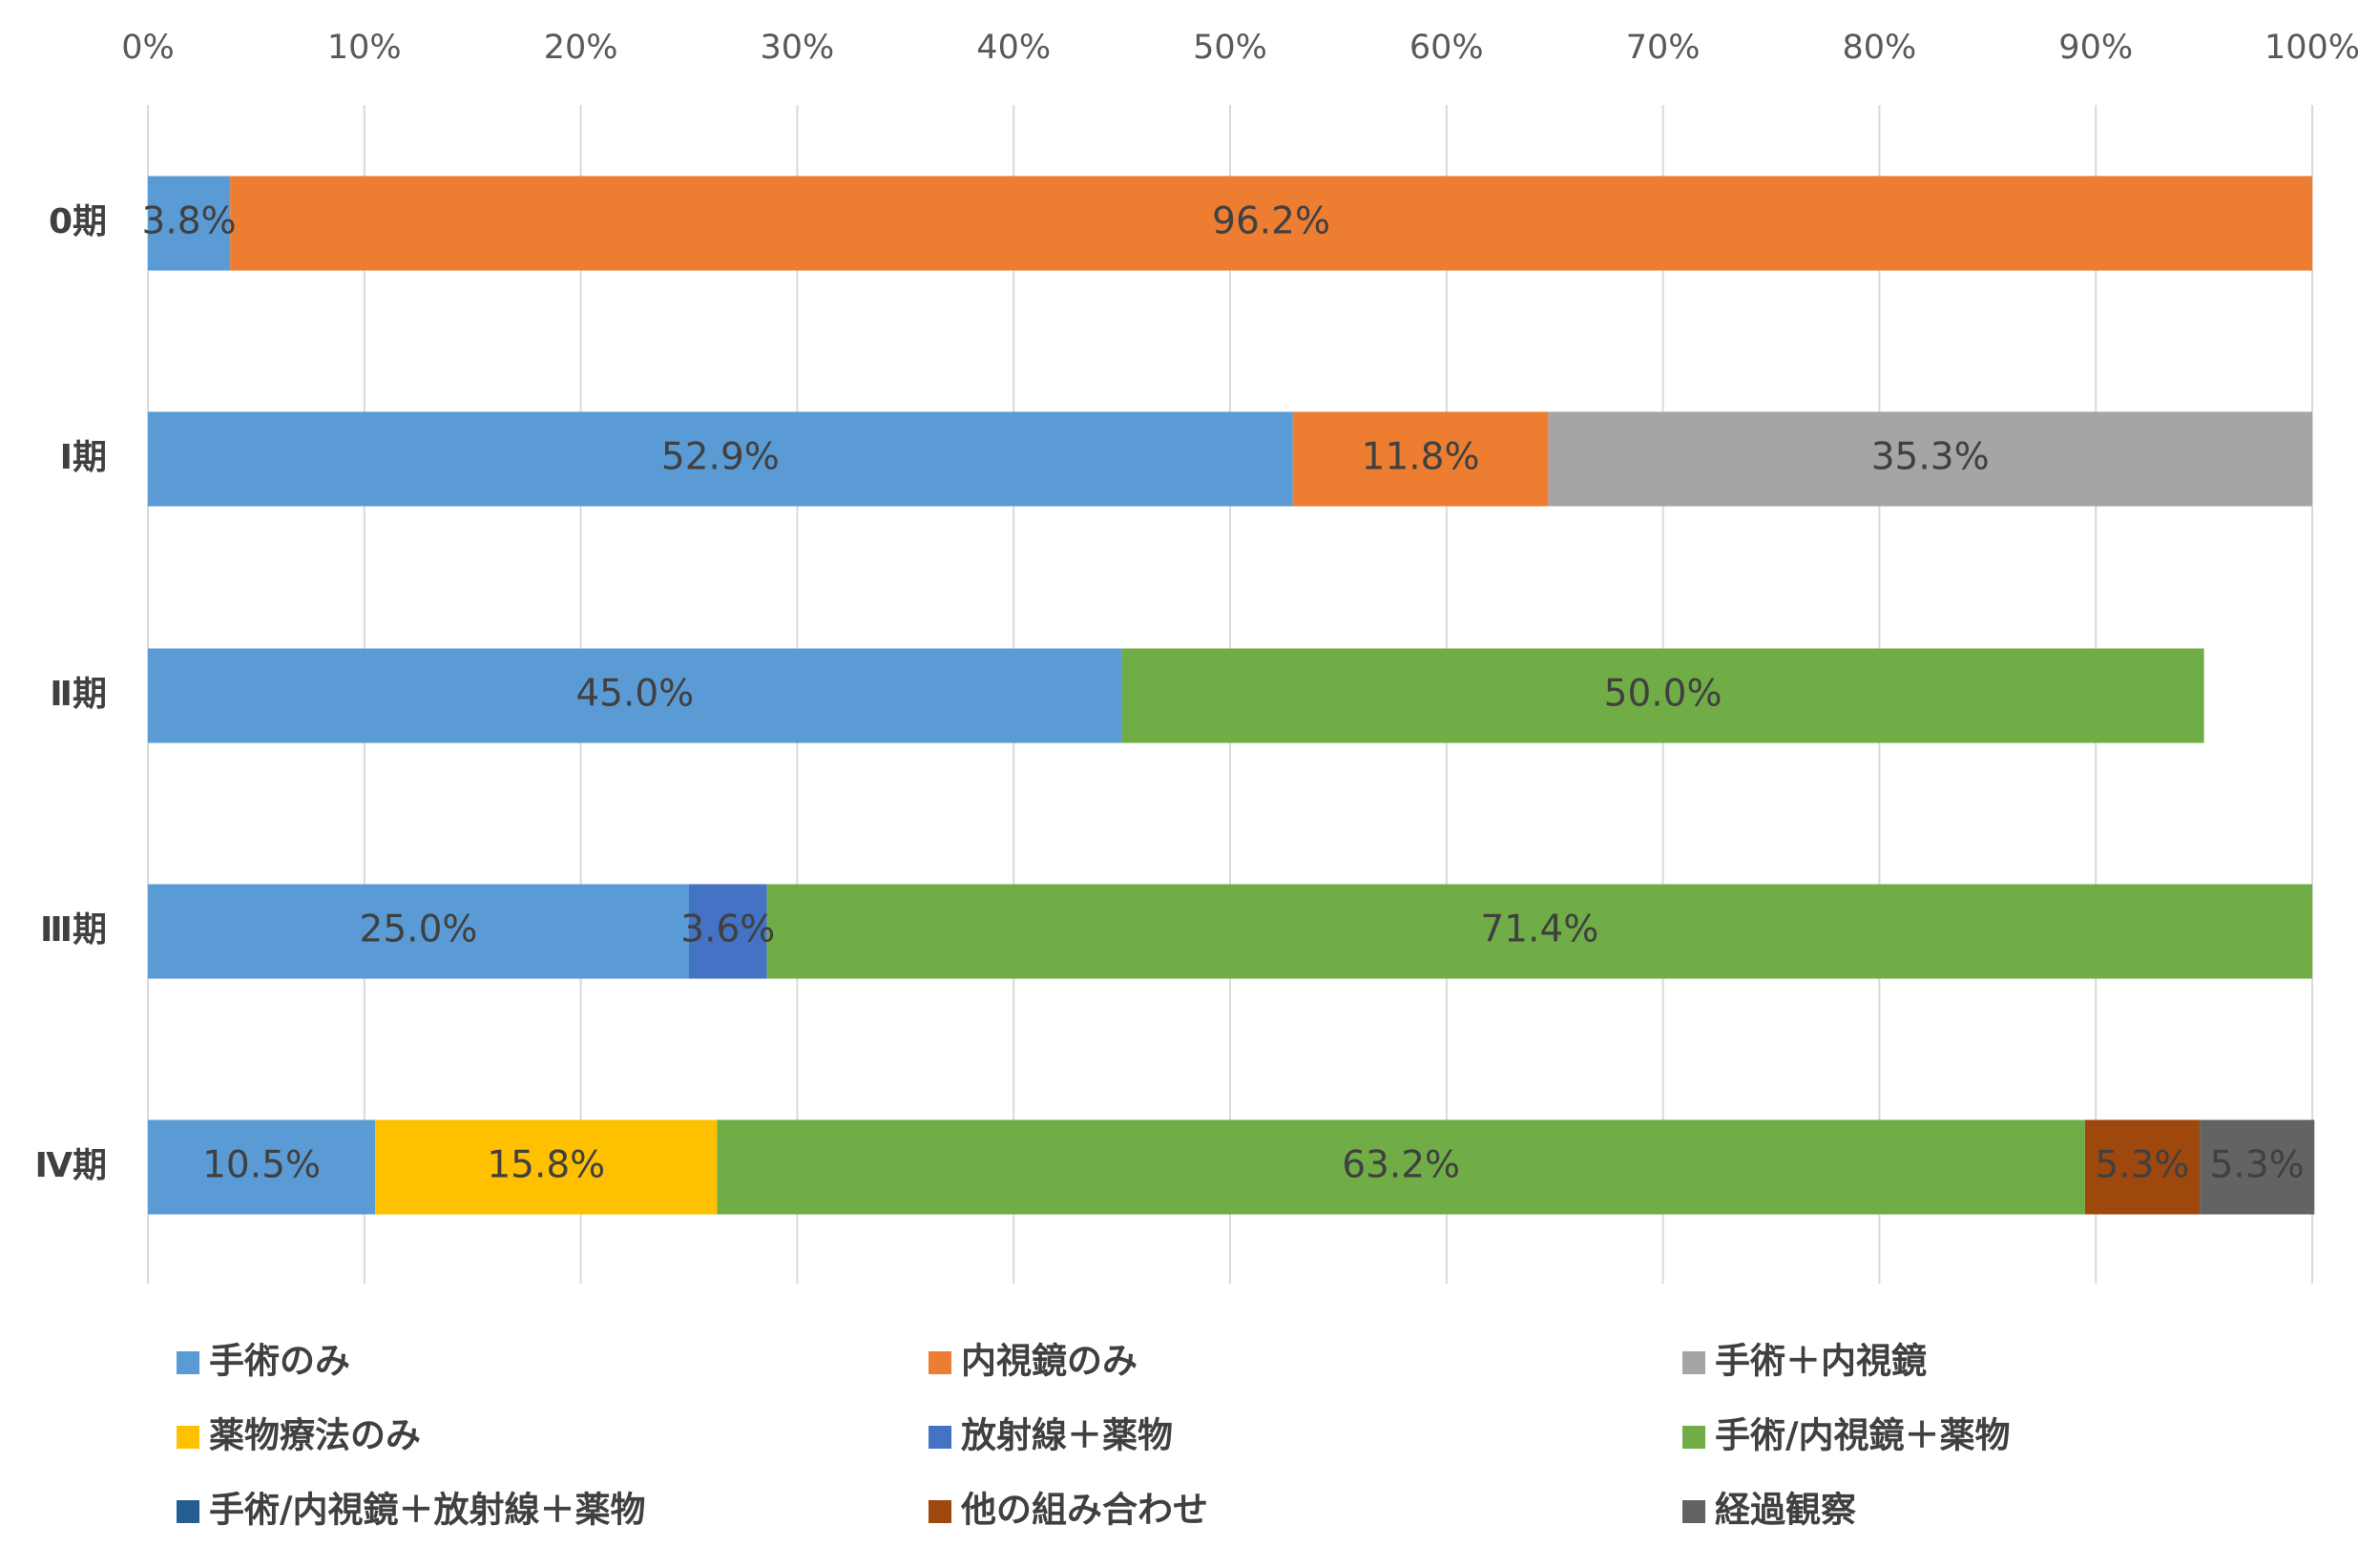  I want to click on data-label: 3.6%, so click(728, 930).